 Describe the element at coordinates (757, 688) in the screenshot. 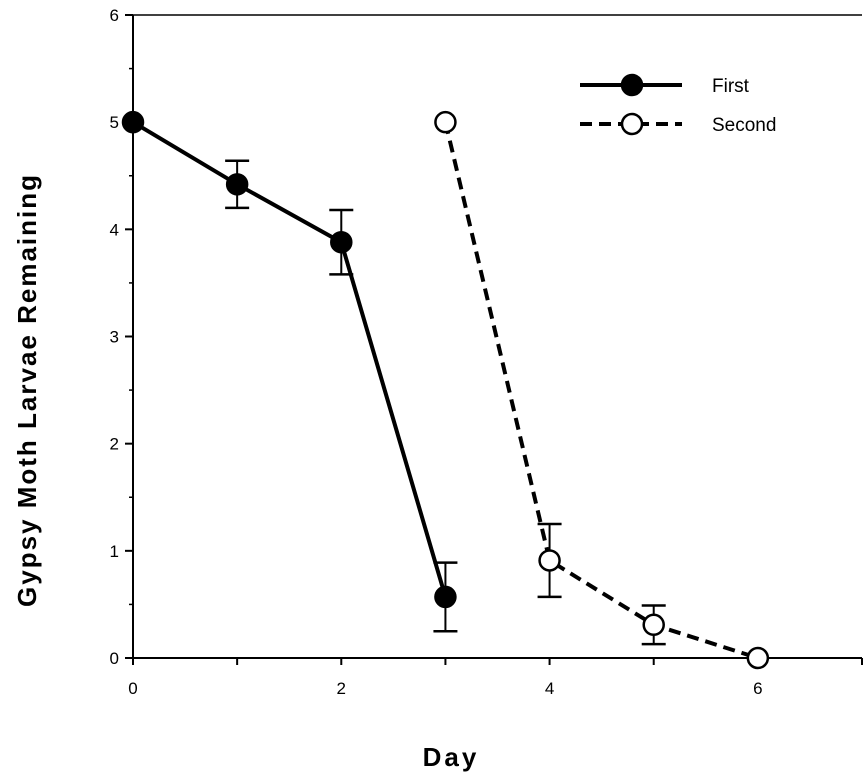

I see `x-tick-label: 6` at that location.